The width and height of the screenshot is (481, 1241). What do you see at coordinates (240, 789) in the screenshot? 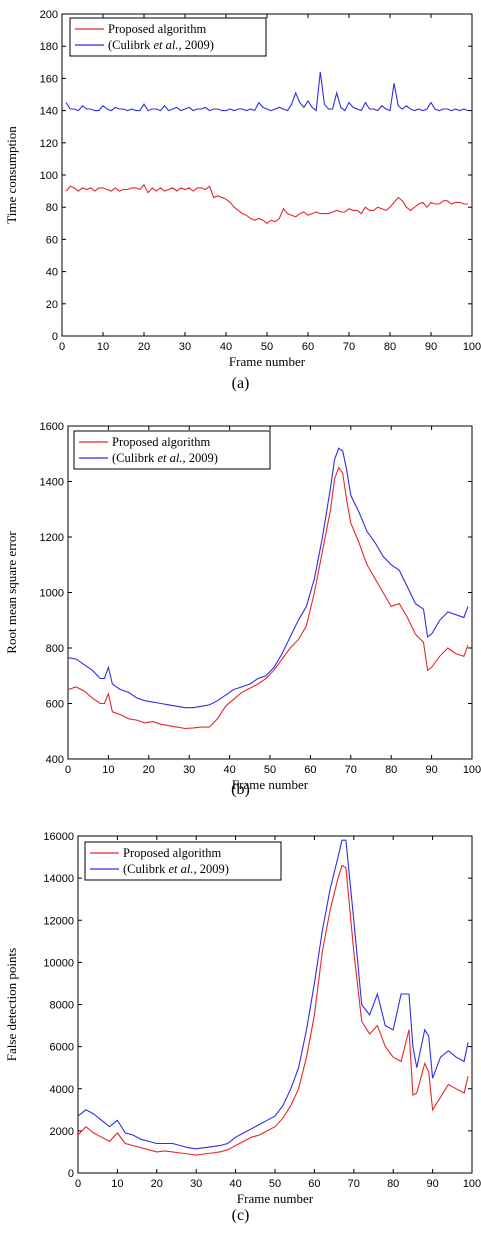
I see `caption-b: (b)` at bounding box center [240, 789].